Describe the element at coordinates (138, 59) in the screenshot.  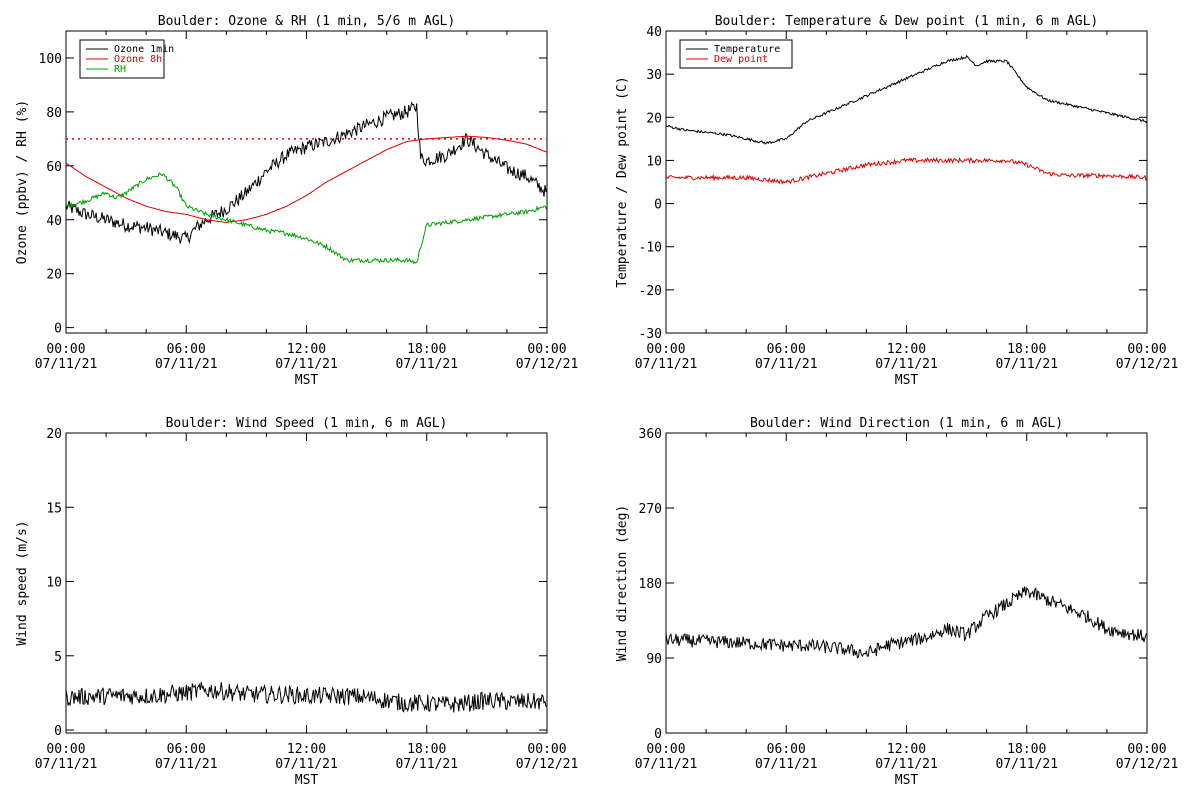
I see `legend-label: Ozone 8h` at that location.